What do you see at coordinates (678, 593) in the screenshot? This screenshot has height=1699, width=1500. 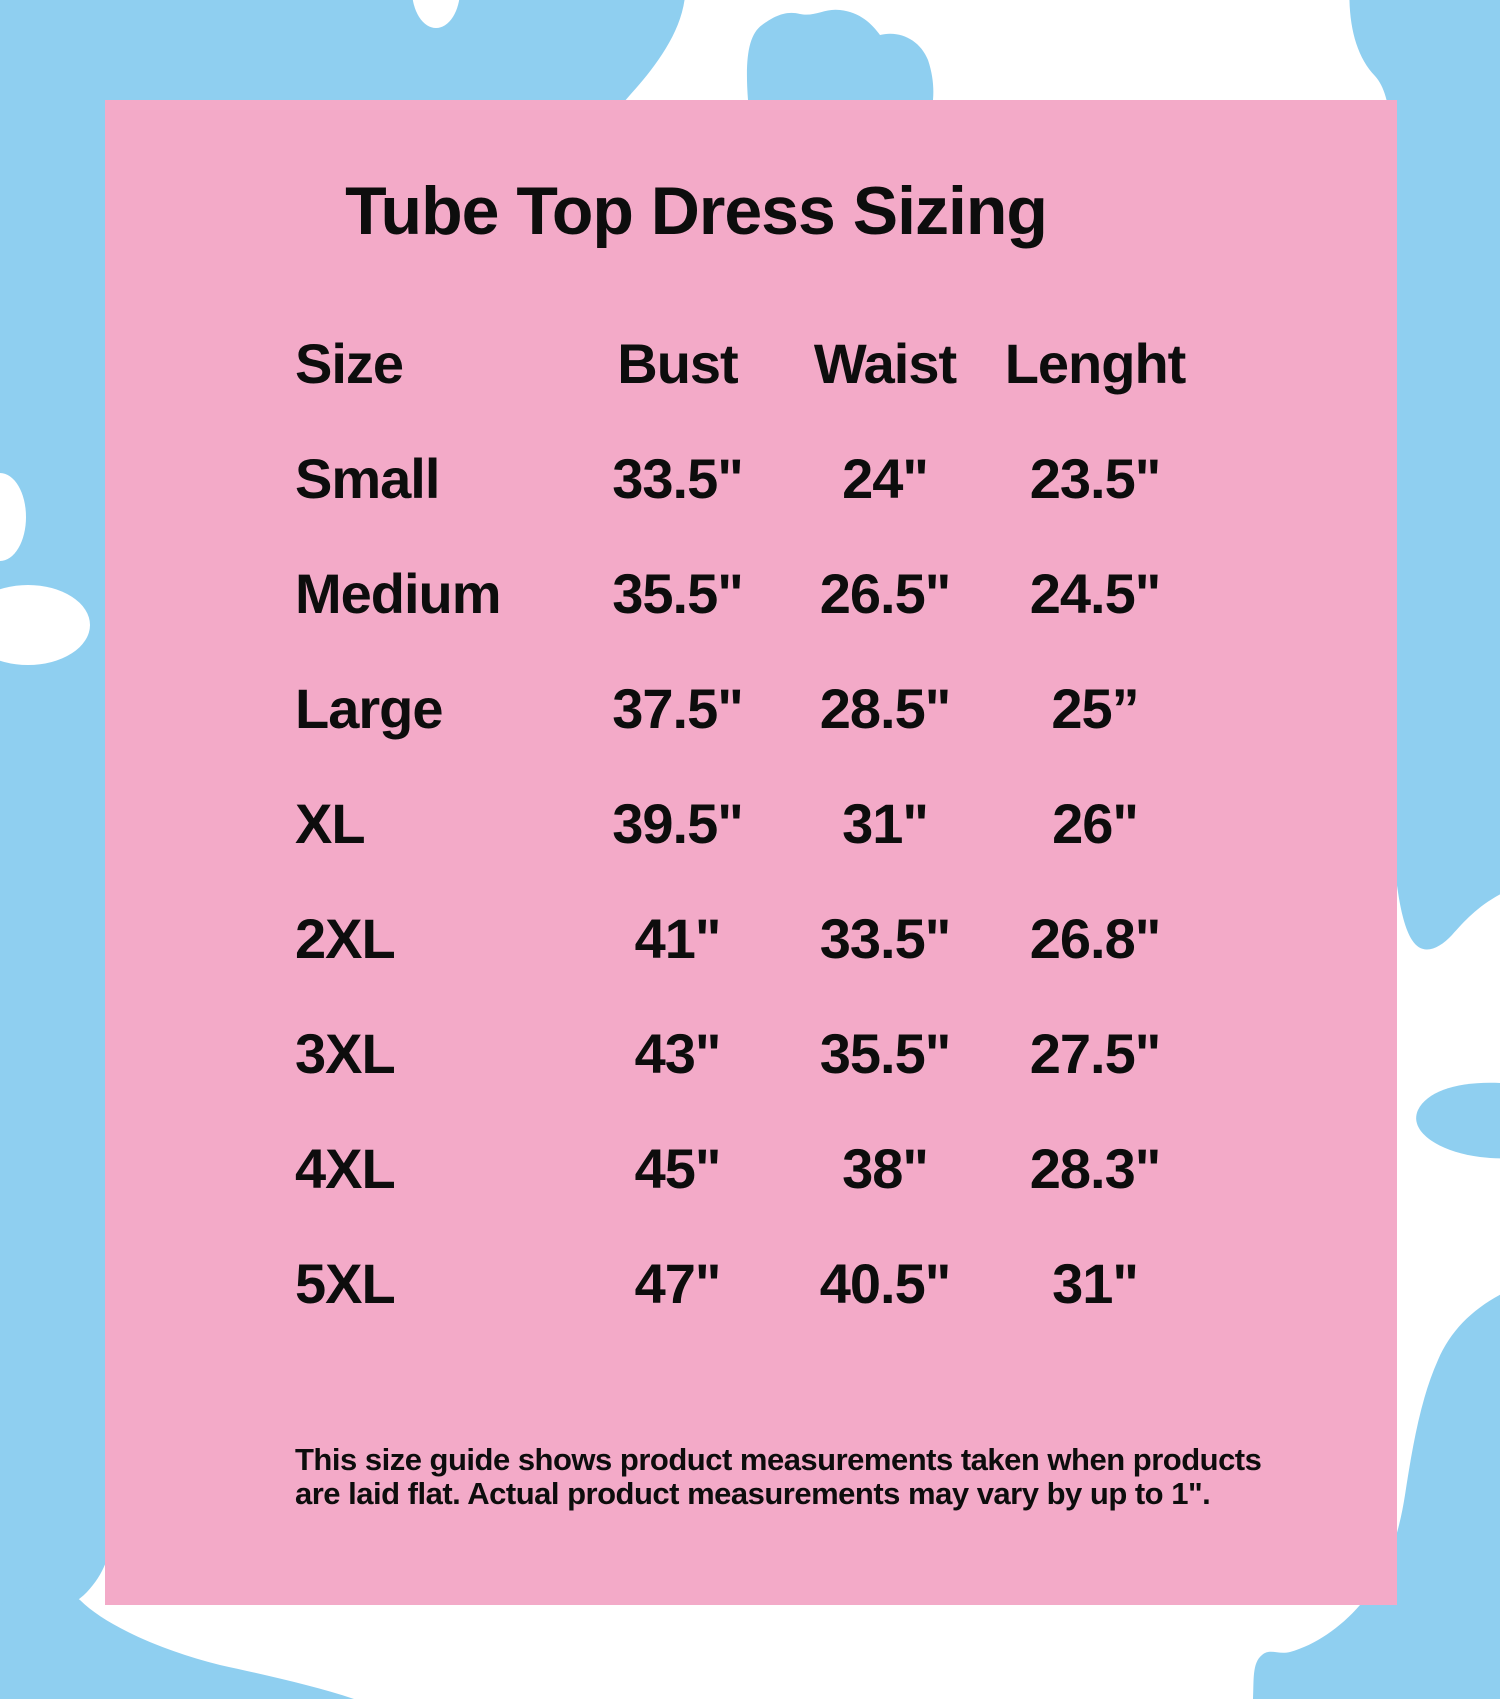 I see `bust-value: 35.5"` at bounding box center [678, 593].